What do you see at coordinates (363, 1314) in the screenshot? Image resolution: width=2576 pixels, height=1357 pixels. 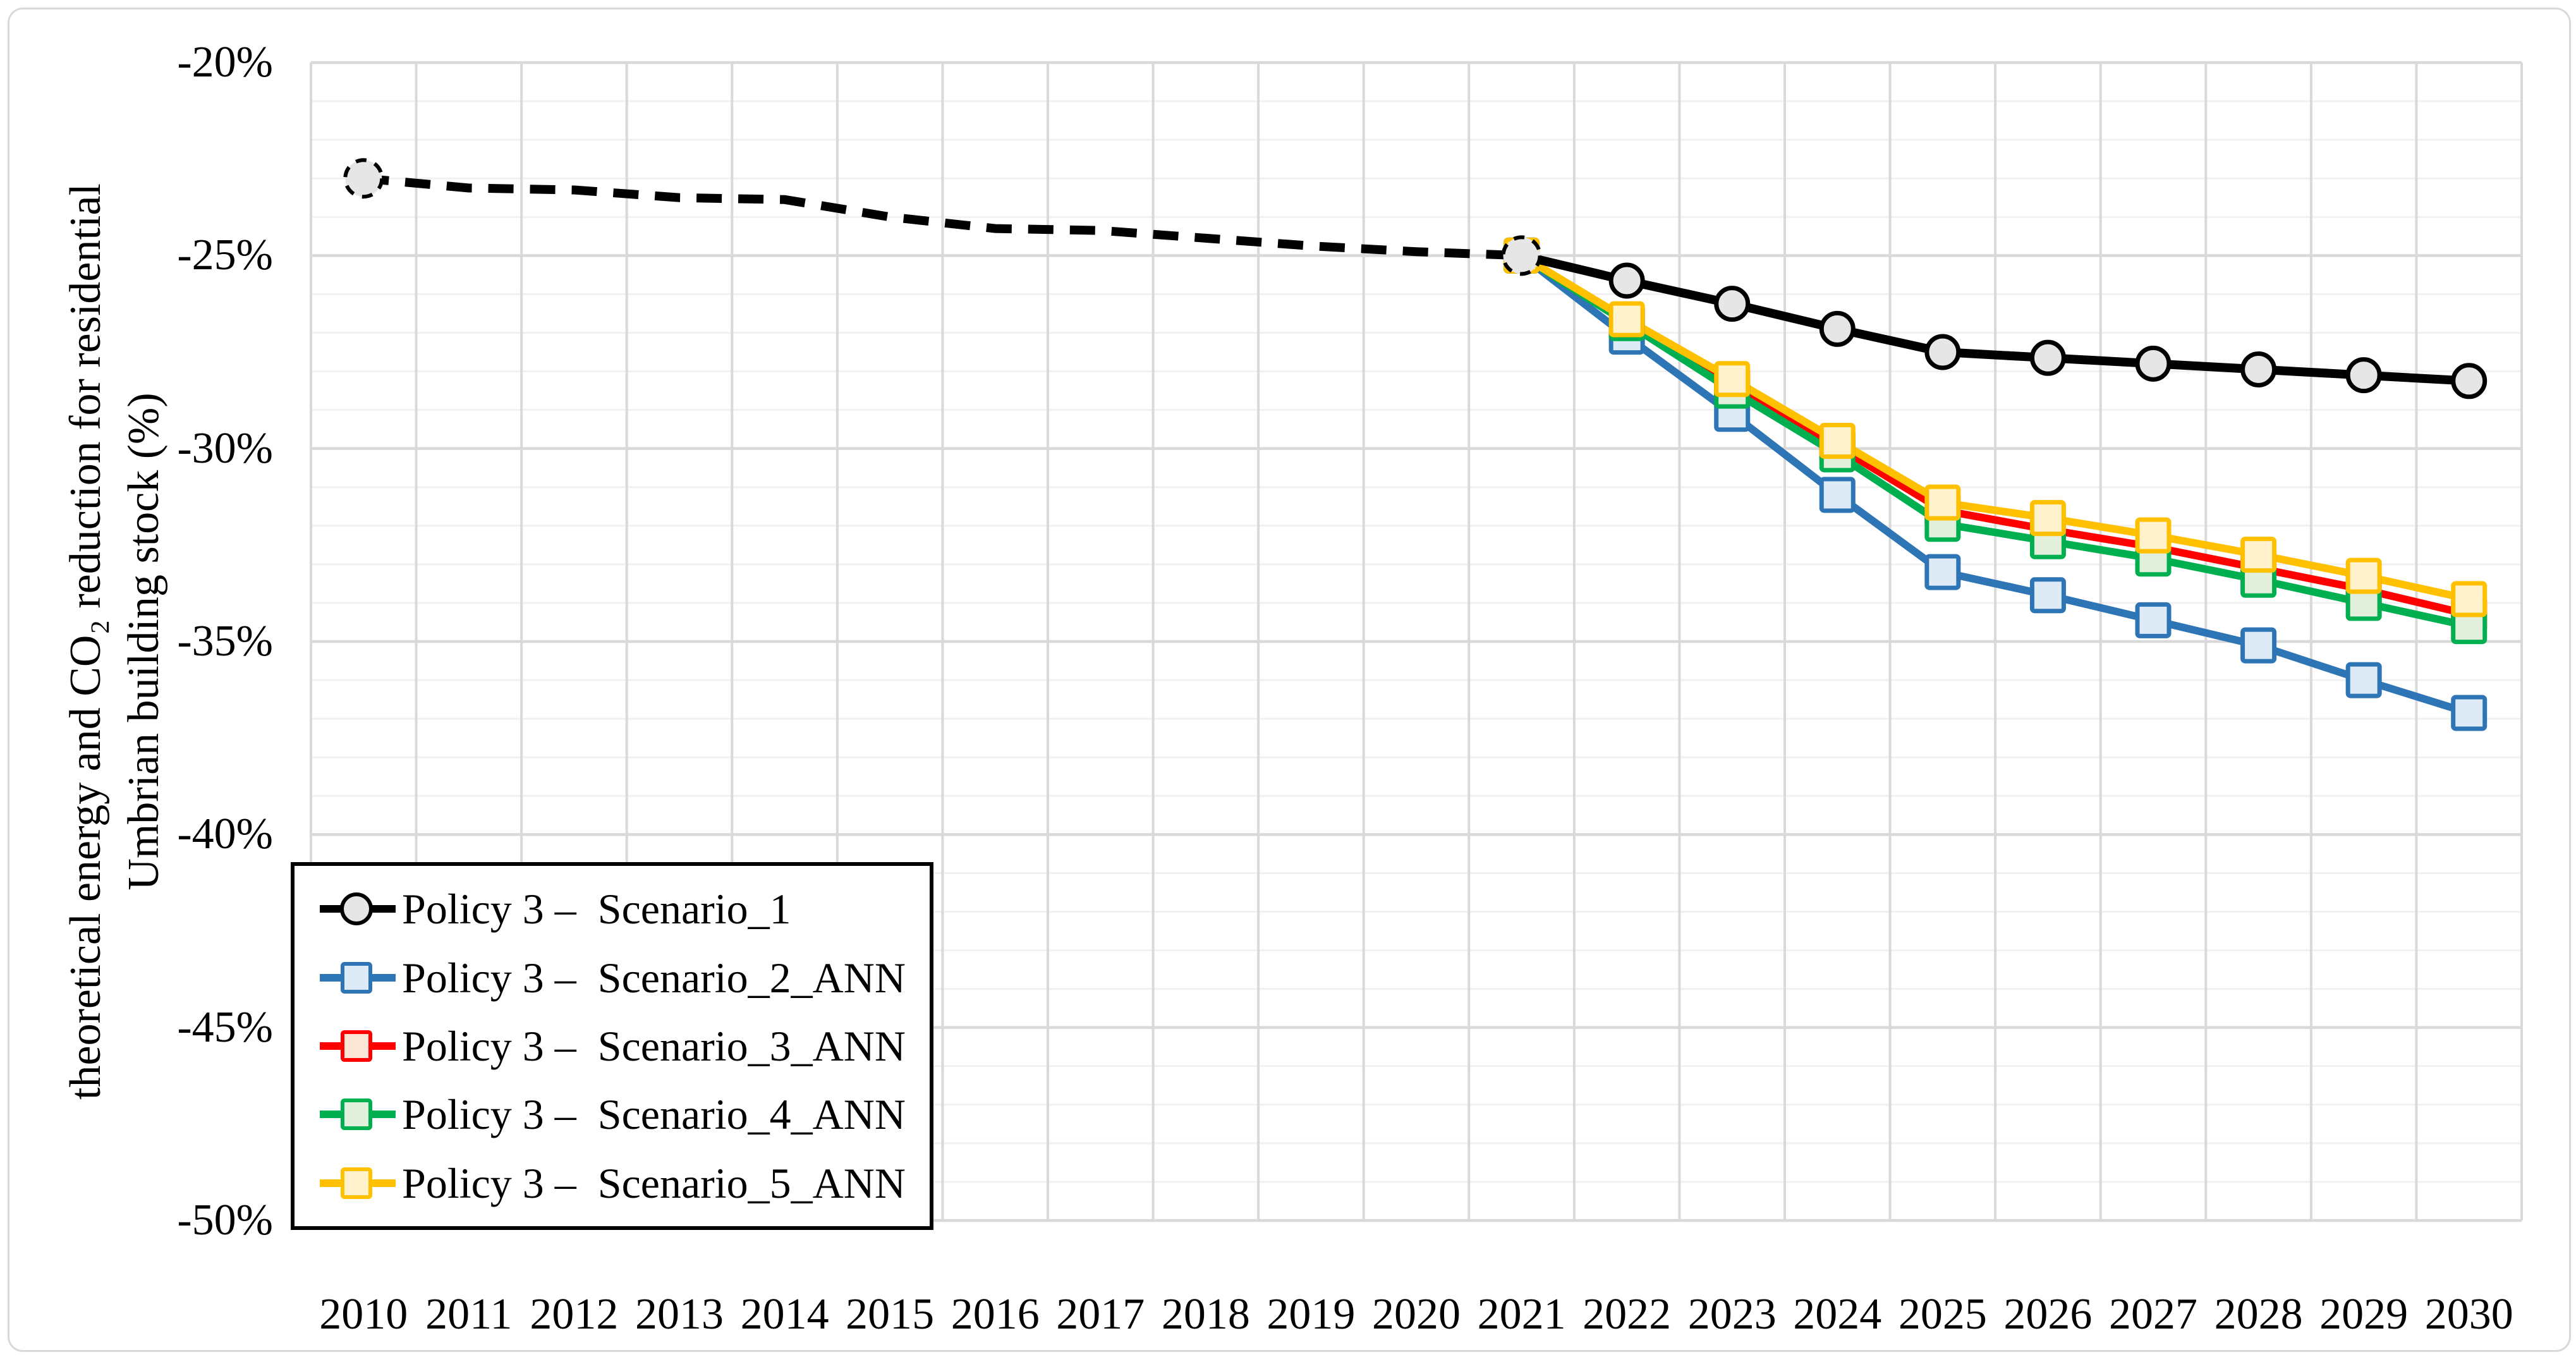 I see `x-tick-label: 2010` at bounding box center [363, 1314].